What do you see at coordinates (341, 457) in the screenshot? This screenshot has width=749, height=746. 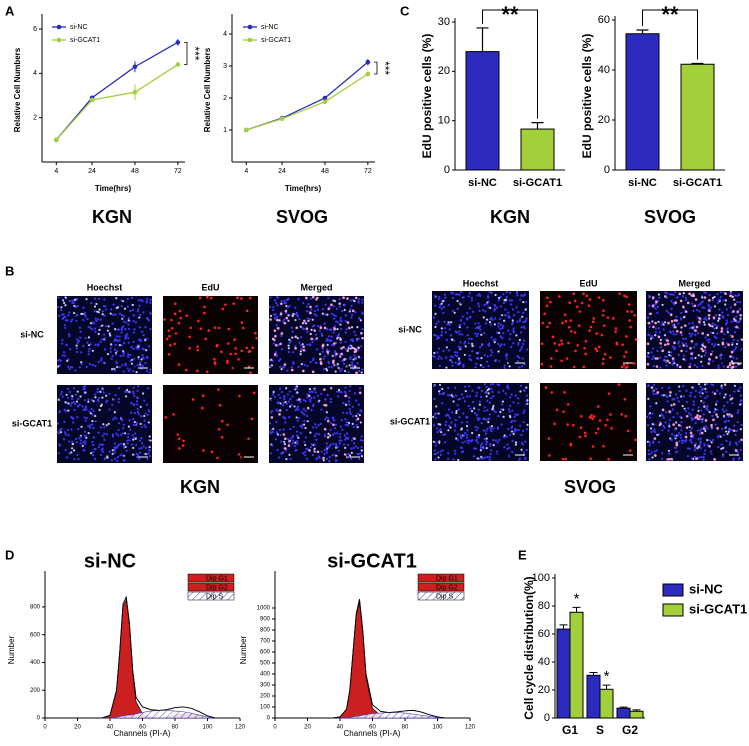 I see `scale-bar-label: 50 μm` at bounding box center [341, 457].